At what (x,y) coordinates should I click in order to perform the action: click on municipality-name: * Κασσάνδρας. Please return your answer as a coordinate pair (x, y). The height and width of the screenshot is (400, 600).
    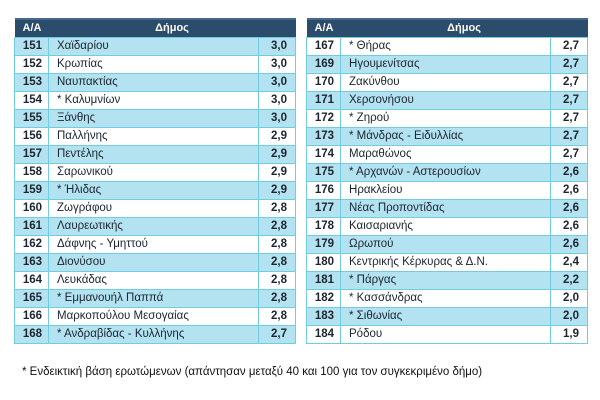
    Looking at the image, I should click on (446, 298).